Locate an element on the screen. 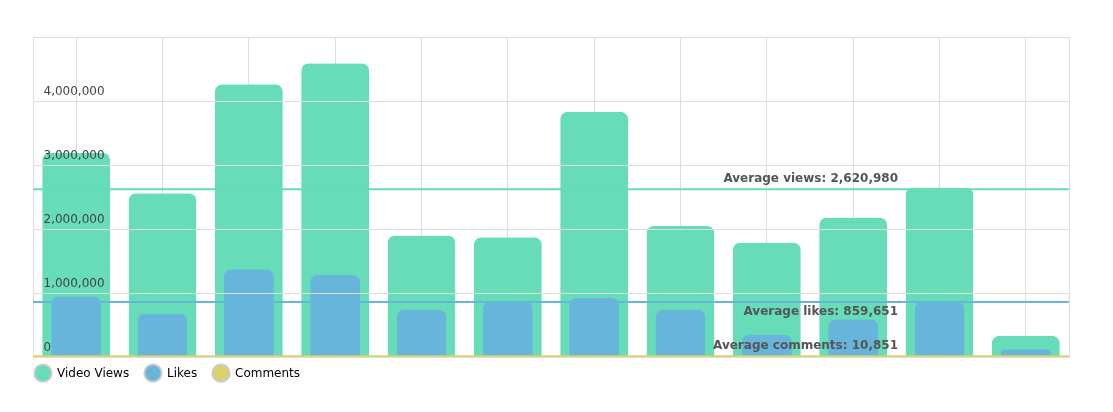 The width and height of the screenshot is (1113, 412). legend-label: Likes is located at coordinates (182, 373).